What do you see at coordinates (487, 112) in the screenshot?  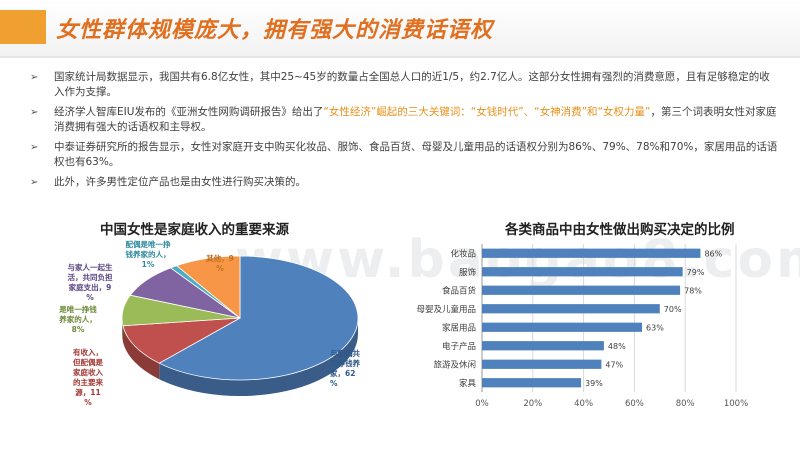 I see `bullet-highlight-text: “女性经济”崛起的三大关键词：“女钱时代”、“女神消费”和“女权力量”` at bounding box center [487, 112].